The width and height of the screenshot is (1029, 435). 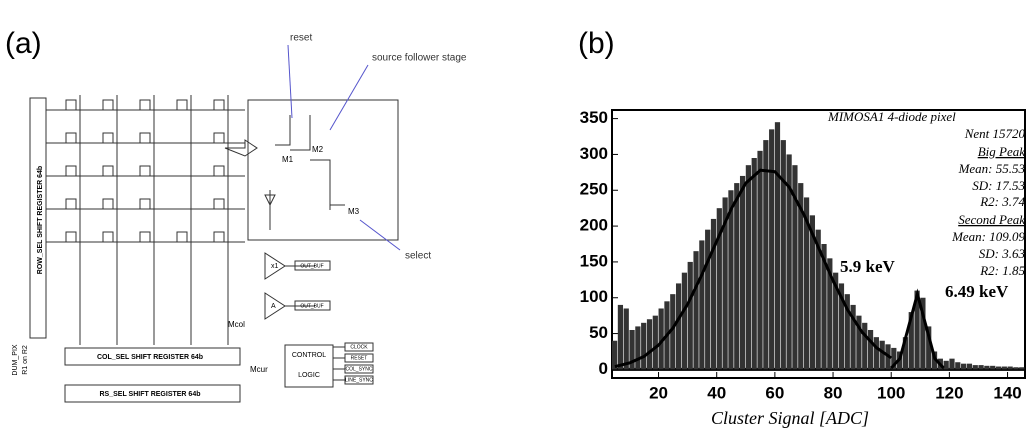 What do you see at coordinates (318, 149) in the screenshot?
I see `label: M2` at bounding box center [318, 149].